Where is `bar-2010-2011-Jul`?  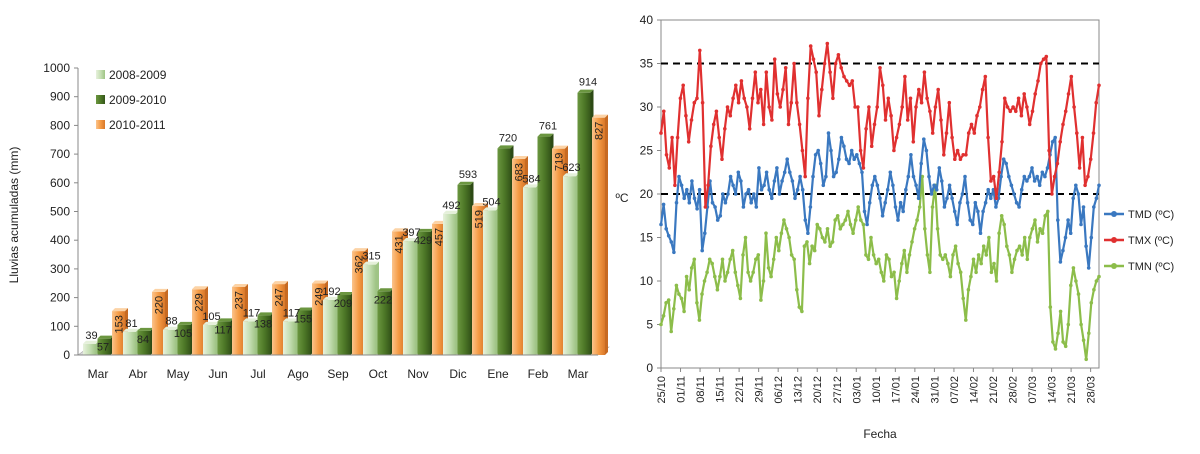 bar-2010-2011-Jul is located at coordinates (278, 319).